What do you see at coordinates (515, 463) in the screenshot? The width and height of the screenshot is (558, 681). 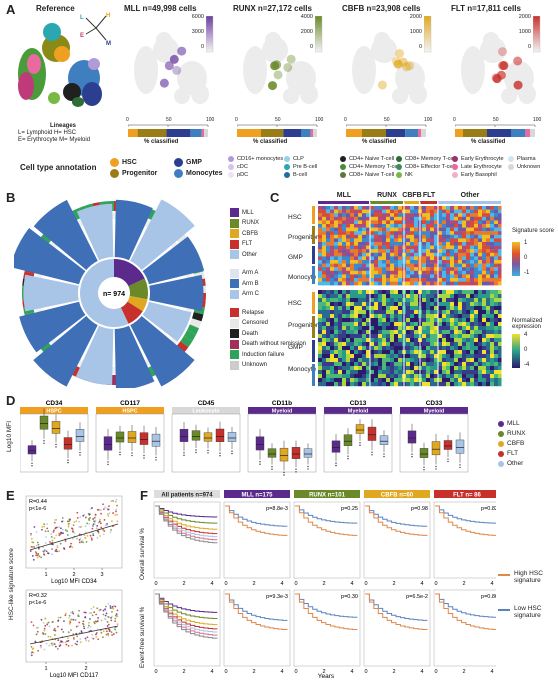 I see `marker-legend-label: Other` at bounding box center [515, 463].